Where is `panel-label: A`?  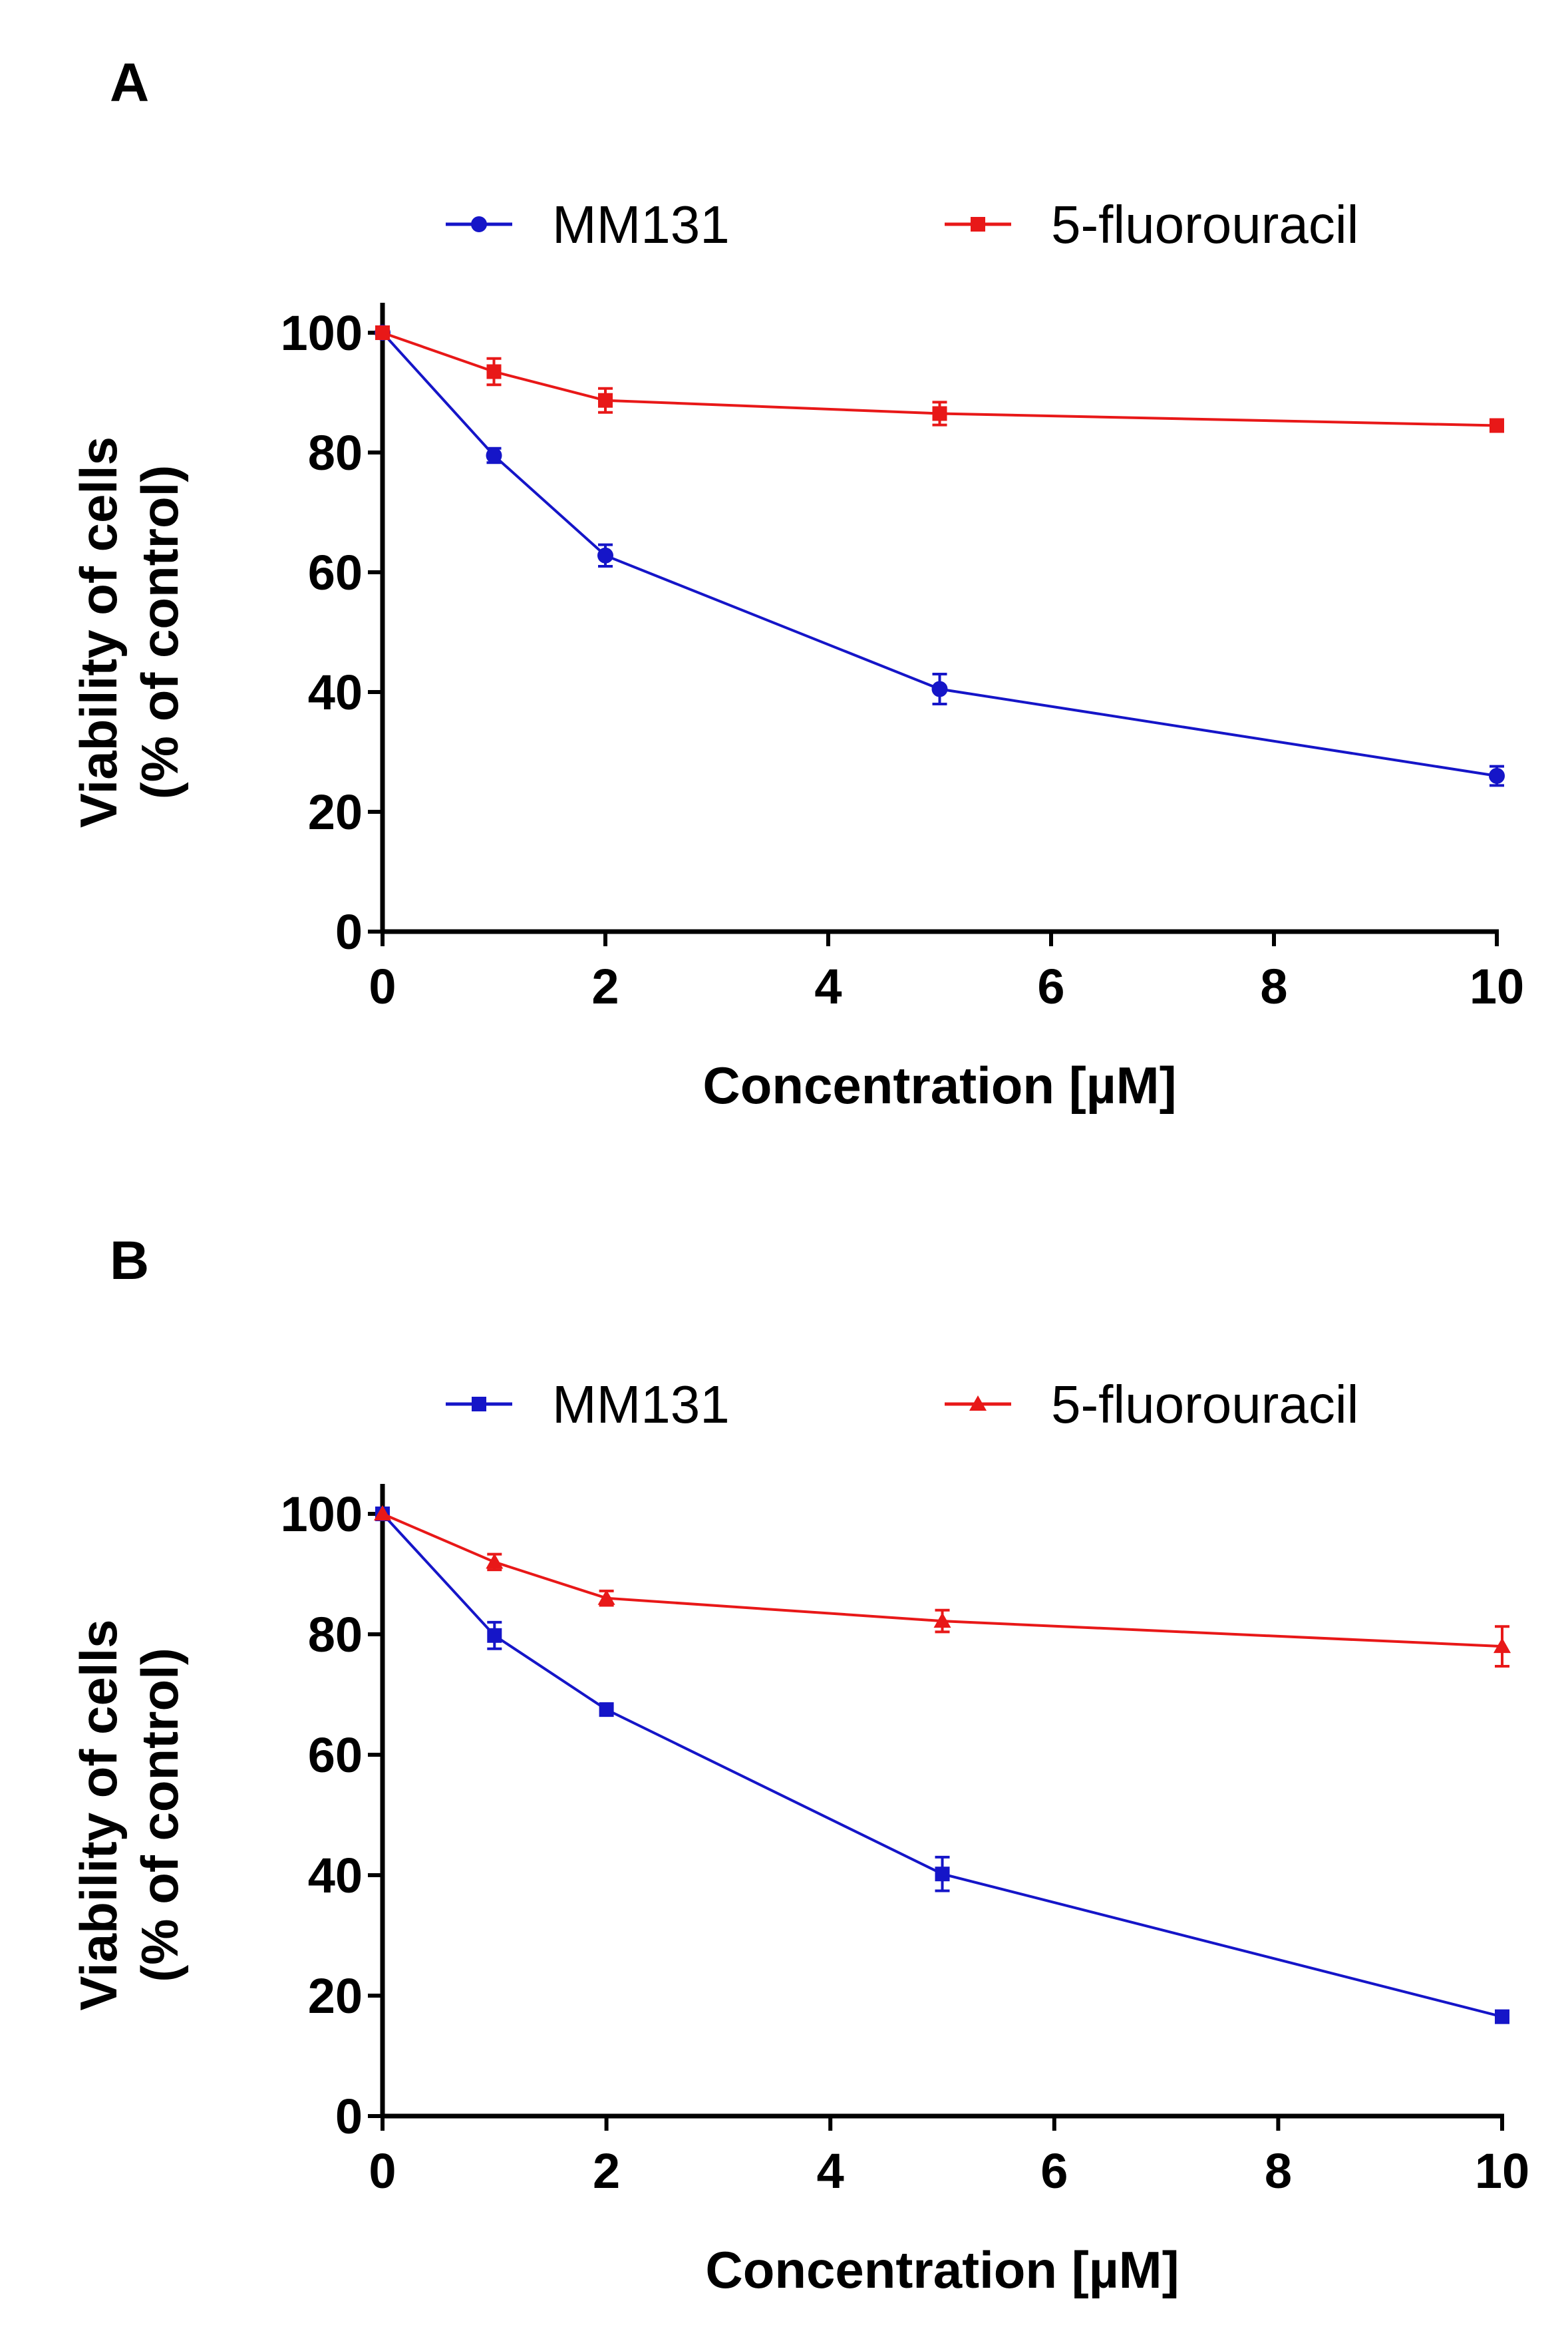 panel-label: A is located at coordinates (129, 83).